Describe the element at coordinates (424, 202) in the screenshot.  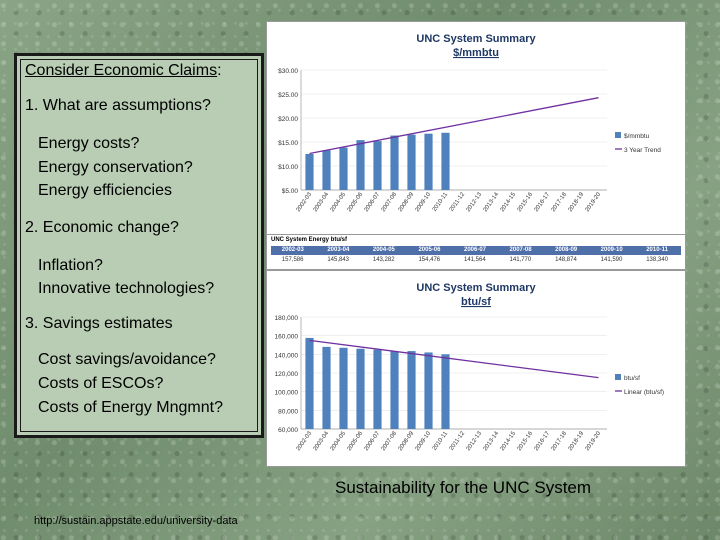
I see `chart-x-tick-label: 2009-10` at that location.